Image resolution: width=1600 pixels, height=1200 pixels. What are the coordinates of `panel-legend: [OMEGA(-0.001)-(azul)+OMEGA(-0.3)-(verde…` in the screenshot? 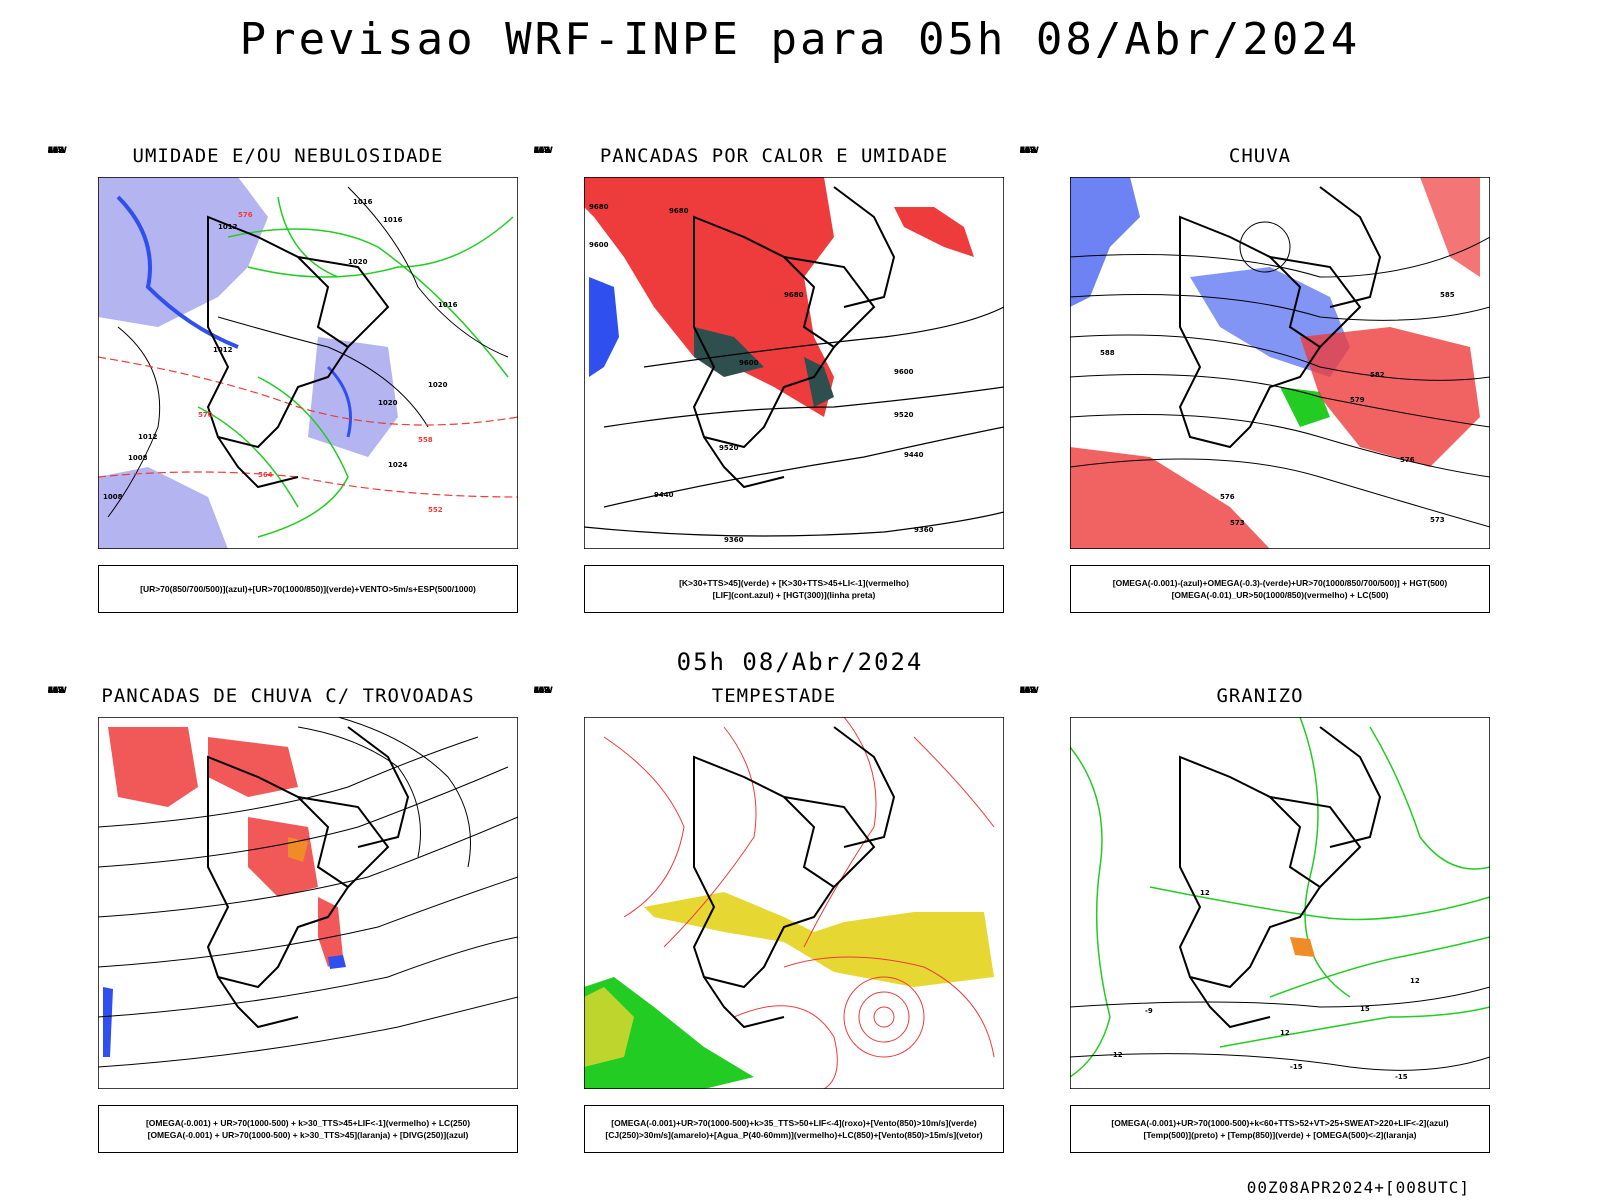 It's located at (1280, 589).